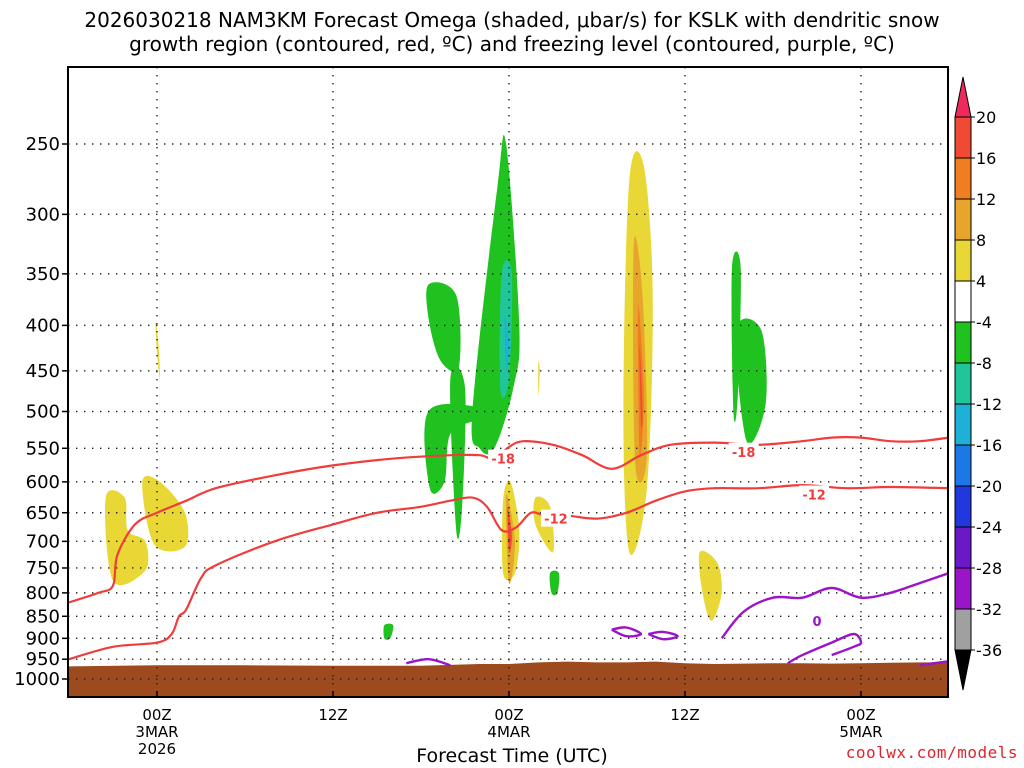  I want to click on colorbar-label: -32, so click(989, 609).